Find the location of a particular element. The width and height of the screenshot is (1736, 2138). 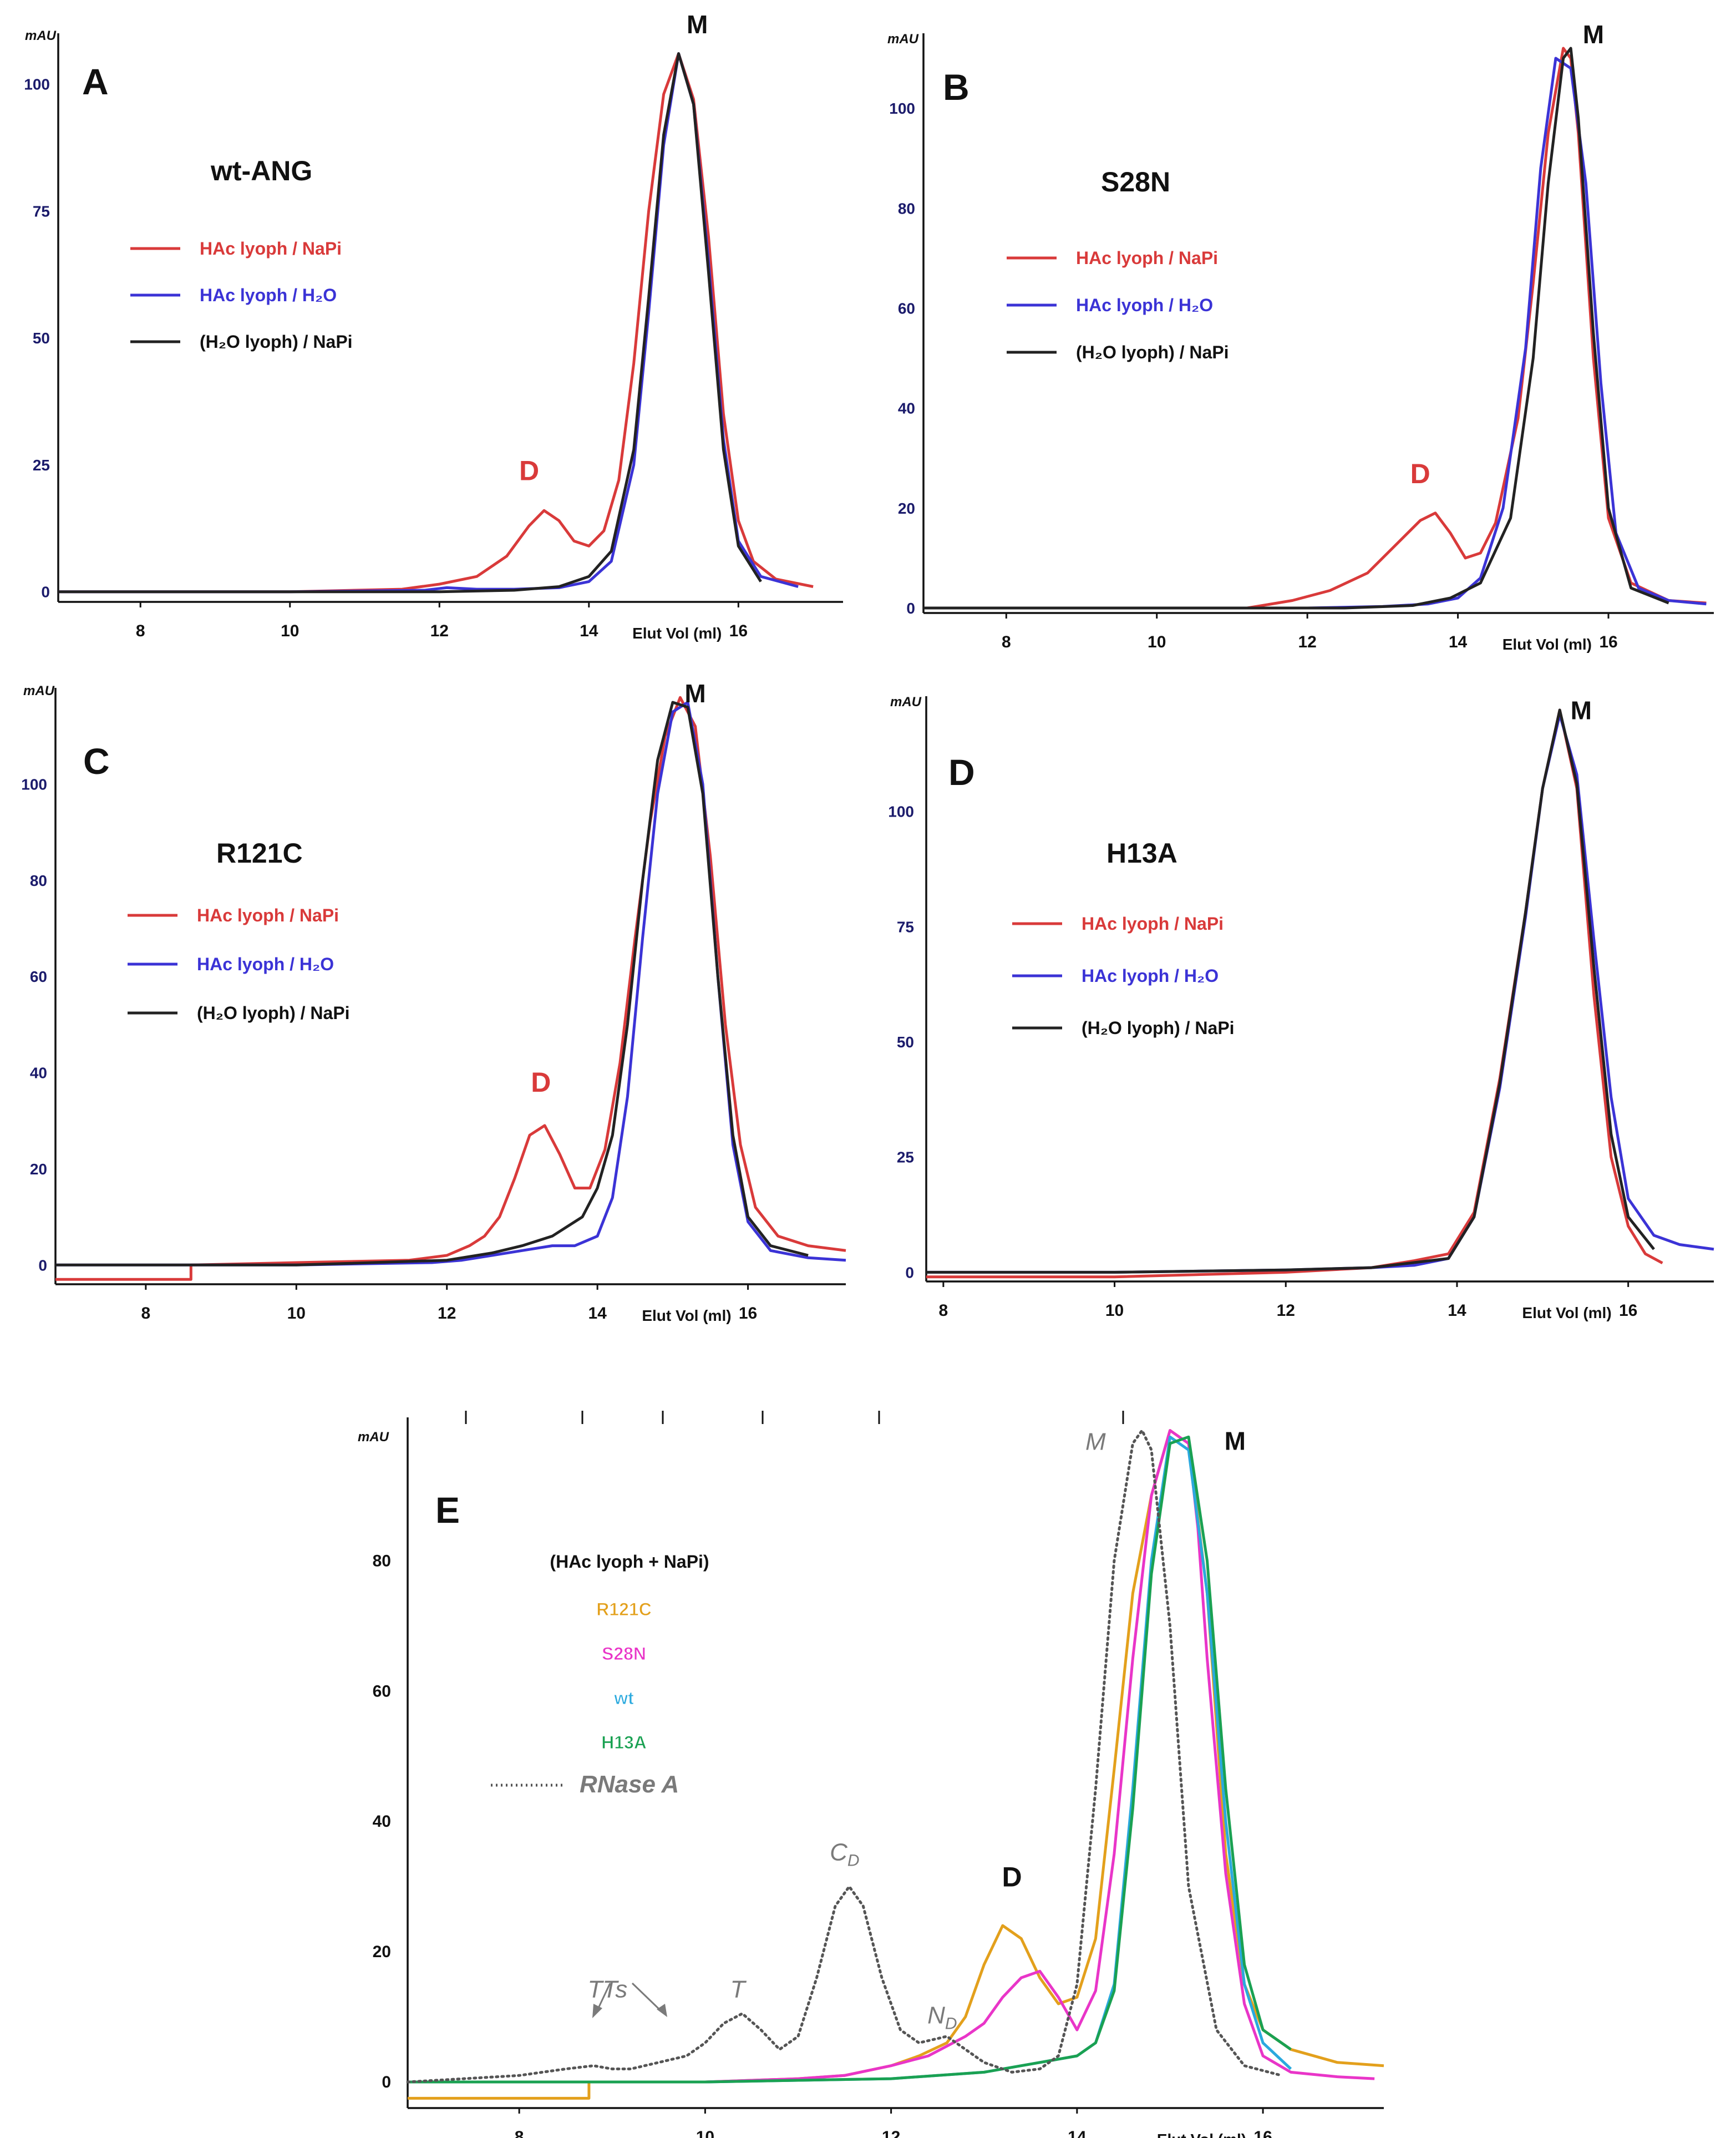

panel-b-y-unit: mAU is located at coordinates (903, 39).